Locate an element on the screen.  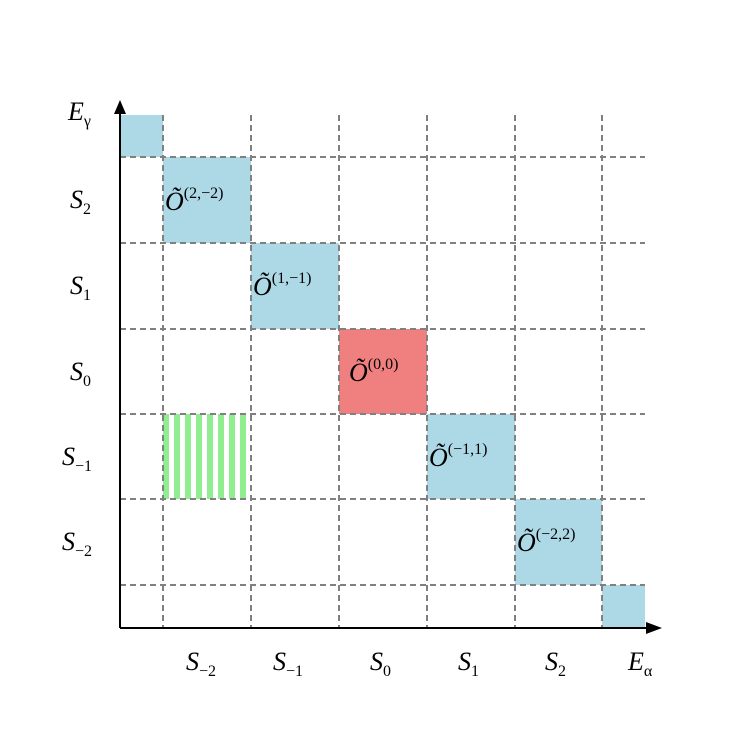
column-label: S1 is located at coordinates (468, 663).